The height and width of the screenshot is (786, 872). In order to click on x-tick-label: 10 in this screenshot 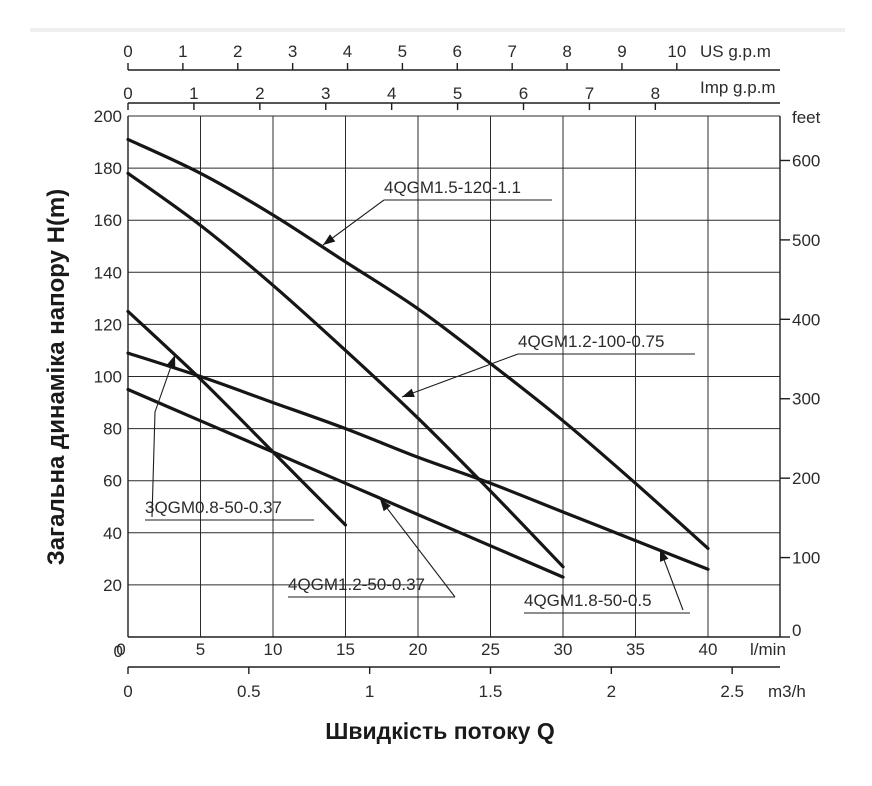, I will do `click(273, 649)`.